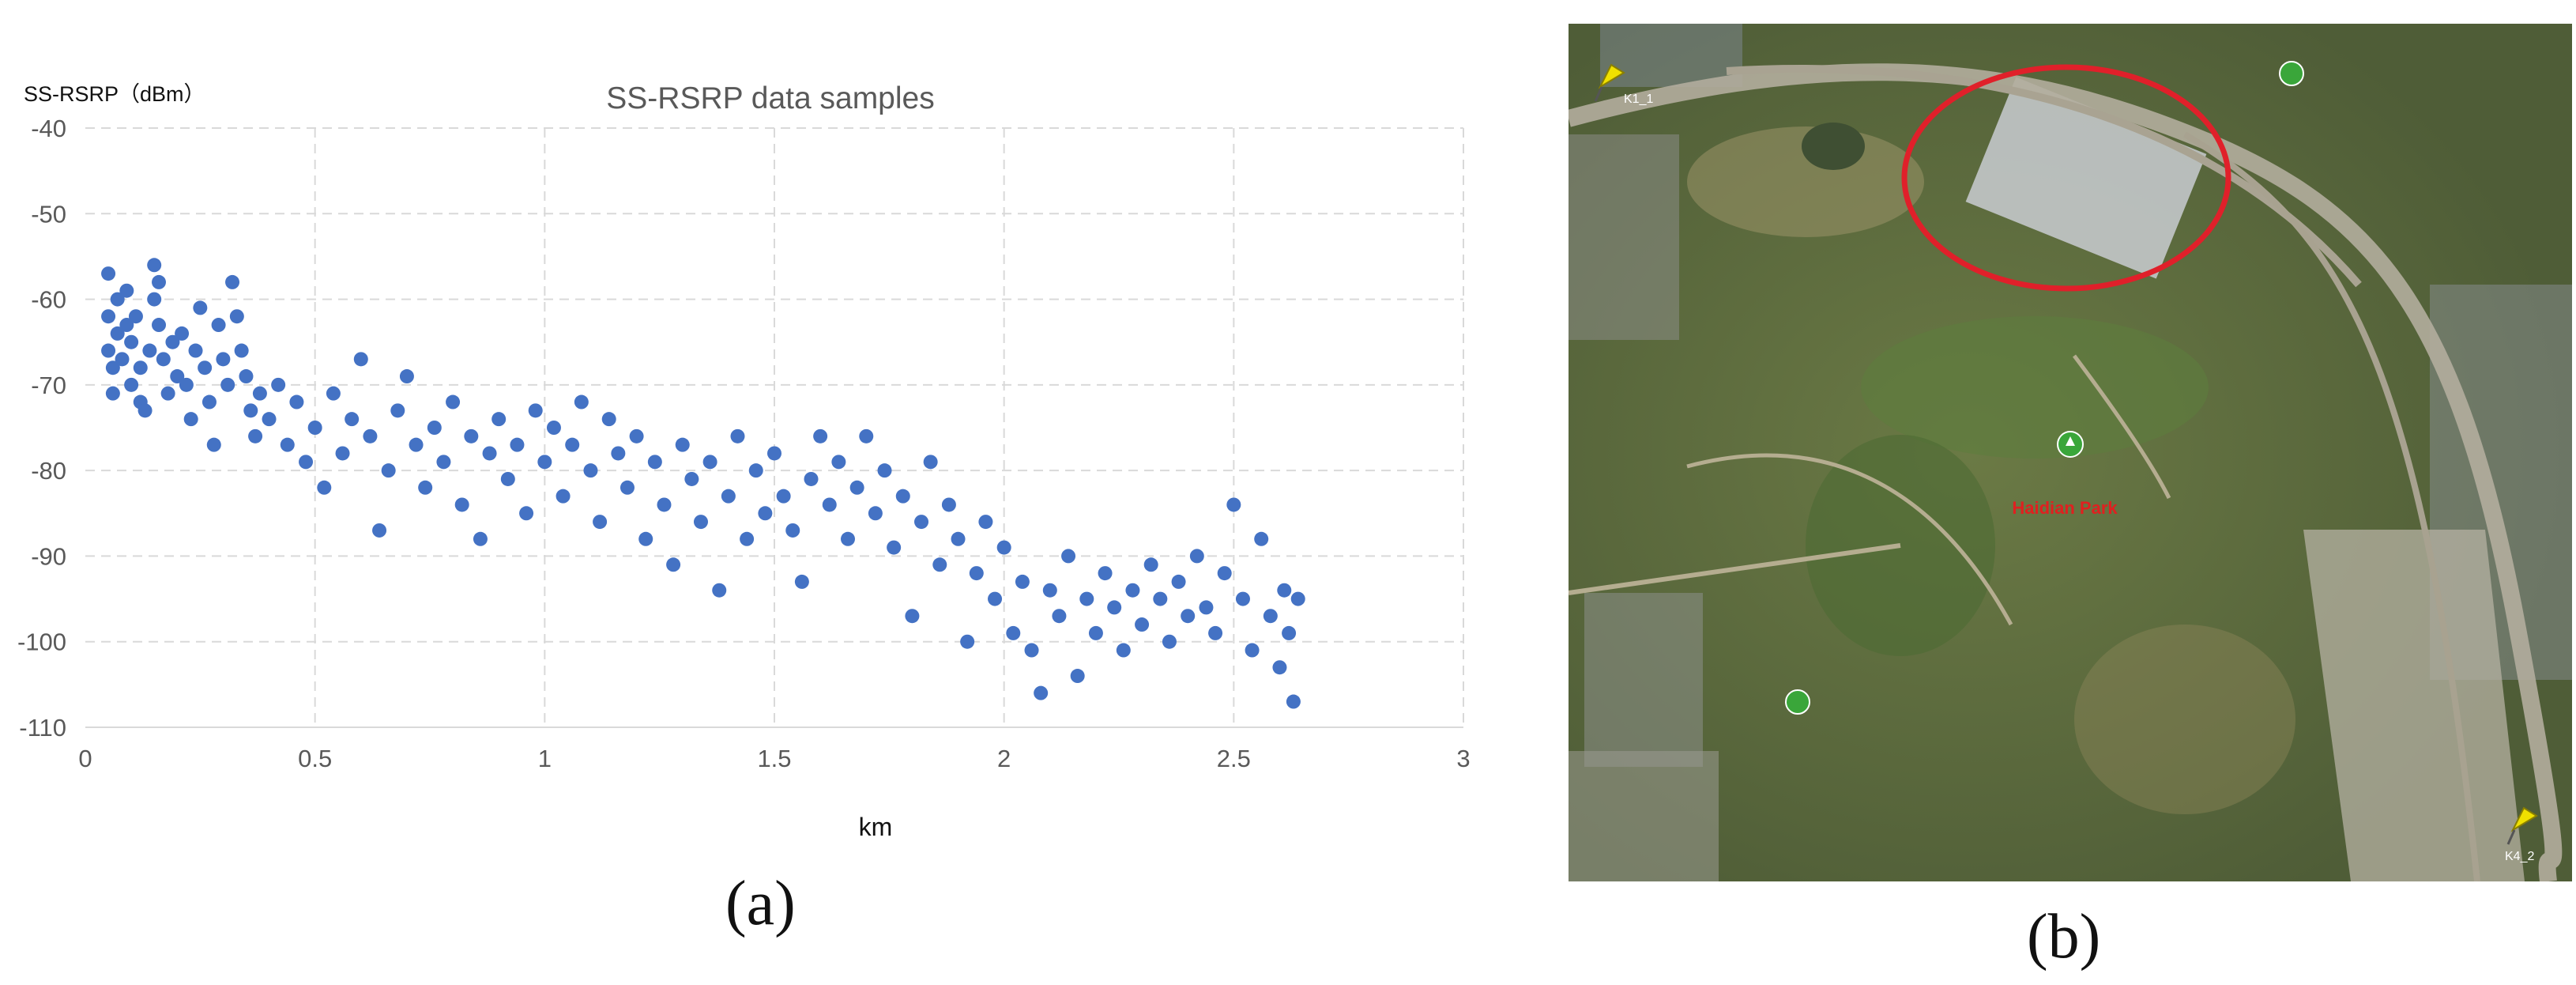 The height and width of the screenshot is (985, 2576). What do you see at coordinates (85, 758) in the screenshot?
I see `x-tick-label: 0` at bounding box center [85, 758].